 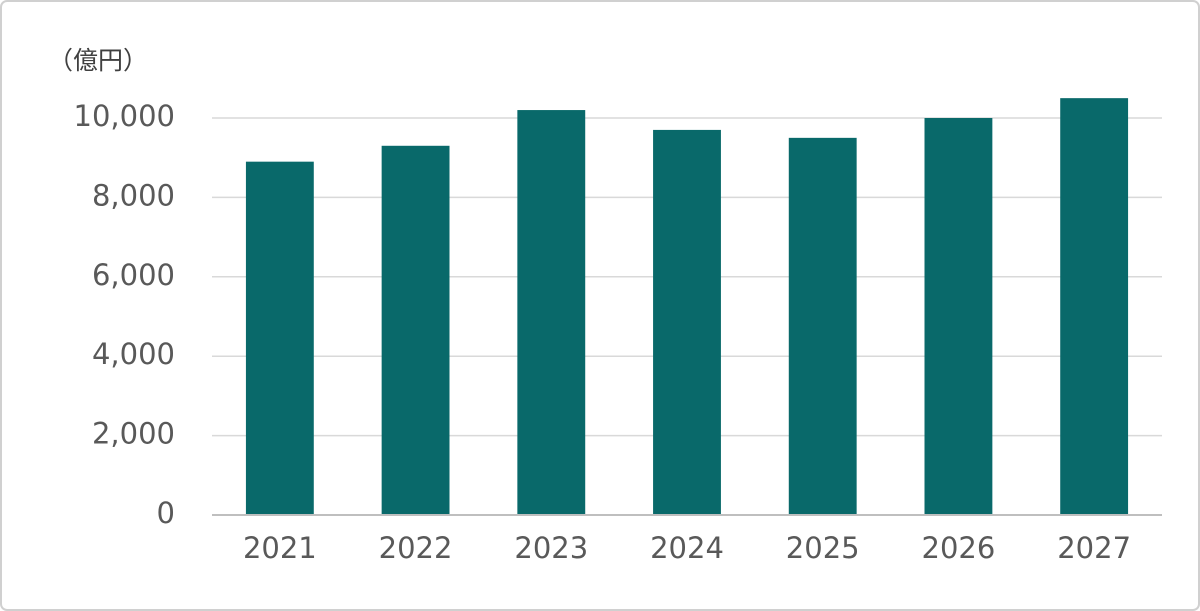 I want to click on x-tick-label: 2027, so click(x=1094, y=548).